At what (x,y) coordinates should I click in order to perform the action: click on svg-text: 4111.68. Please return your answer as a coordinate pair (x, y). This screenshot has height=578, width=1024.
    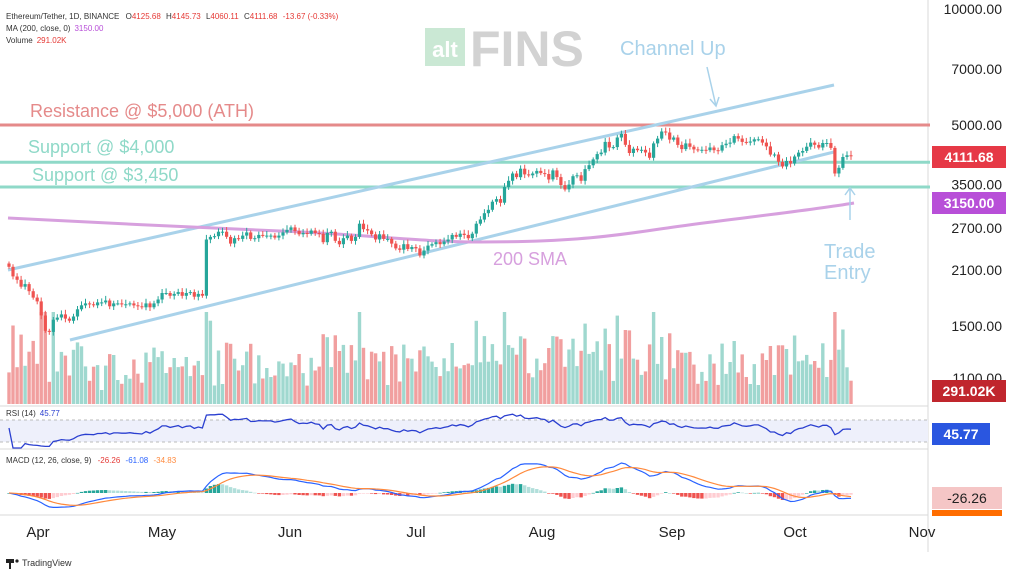
    Looking at the image, I should click on (968, 157).